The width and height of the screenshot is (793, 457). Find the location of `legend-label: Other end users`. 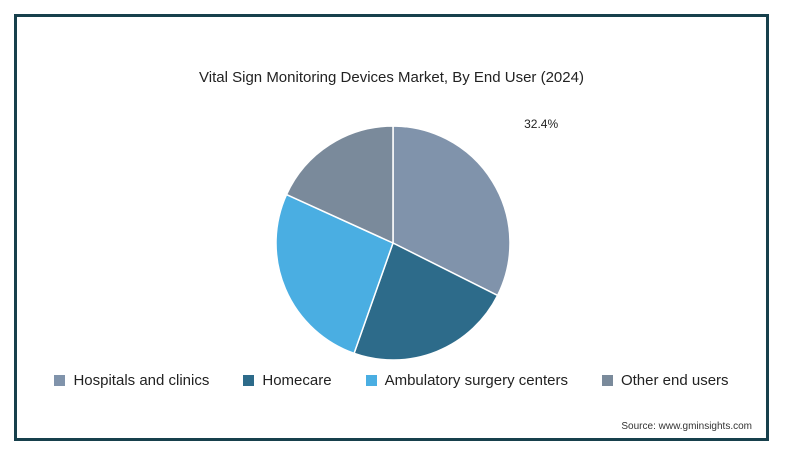

legend-label: Other end users is located at coordinates (674, 380).